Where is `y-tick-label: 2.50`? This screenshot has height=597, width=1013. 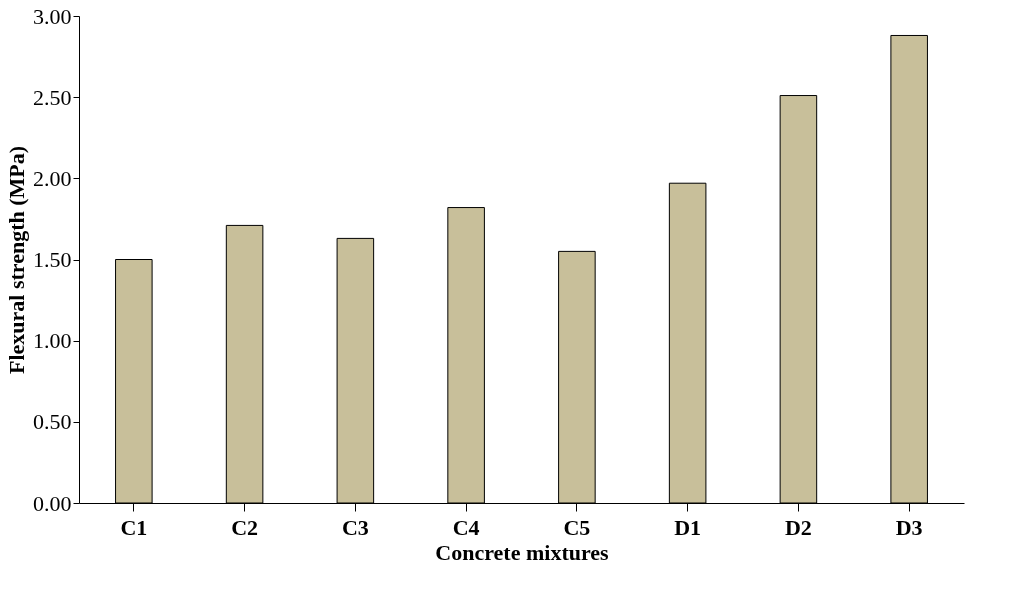
y-tick-label: 2.50 is located at coordinates (52, 97).